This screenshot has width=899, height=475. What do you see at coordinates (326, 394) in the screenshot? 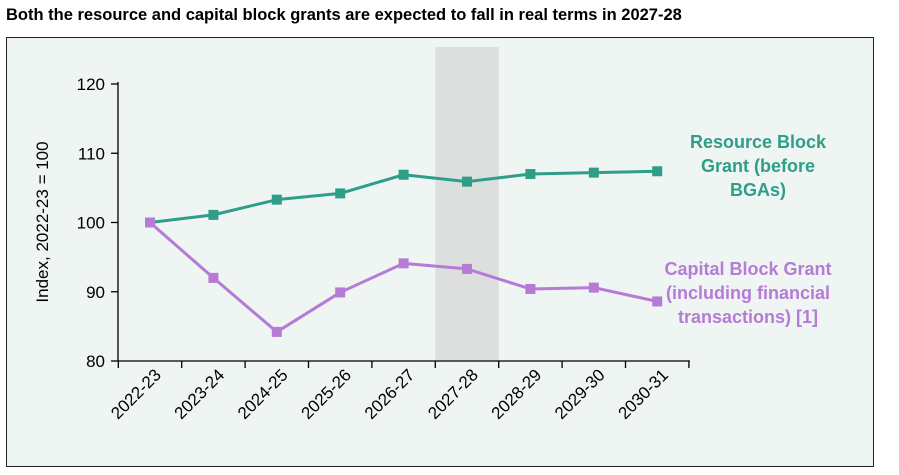
I see `x-tick-label: 2025-26` at bounding box center [326, 394].